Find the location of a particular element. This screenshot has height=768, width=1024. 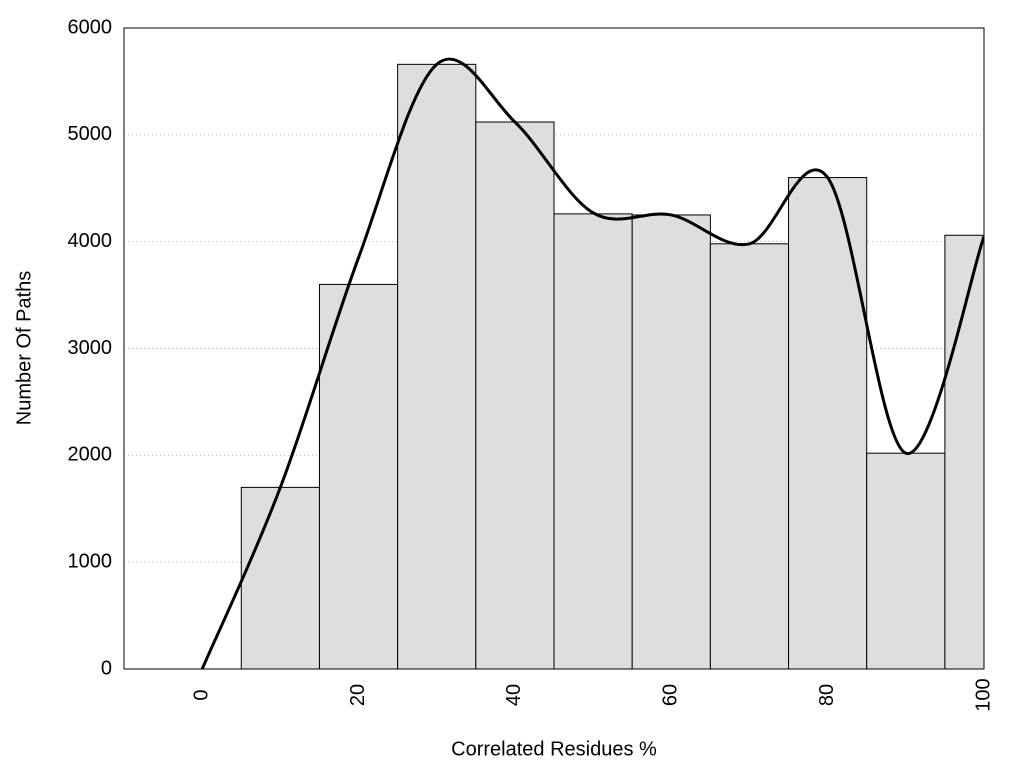

x-tick-label: 80 is located at coordinates (827, 695).